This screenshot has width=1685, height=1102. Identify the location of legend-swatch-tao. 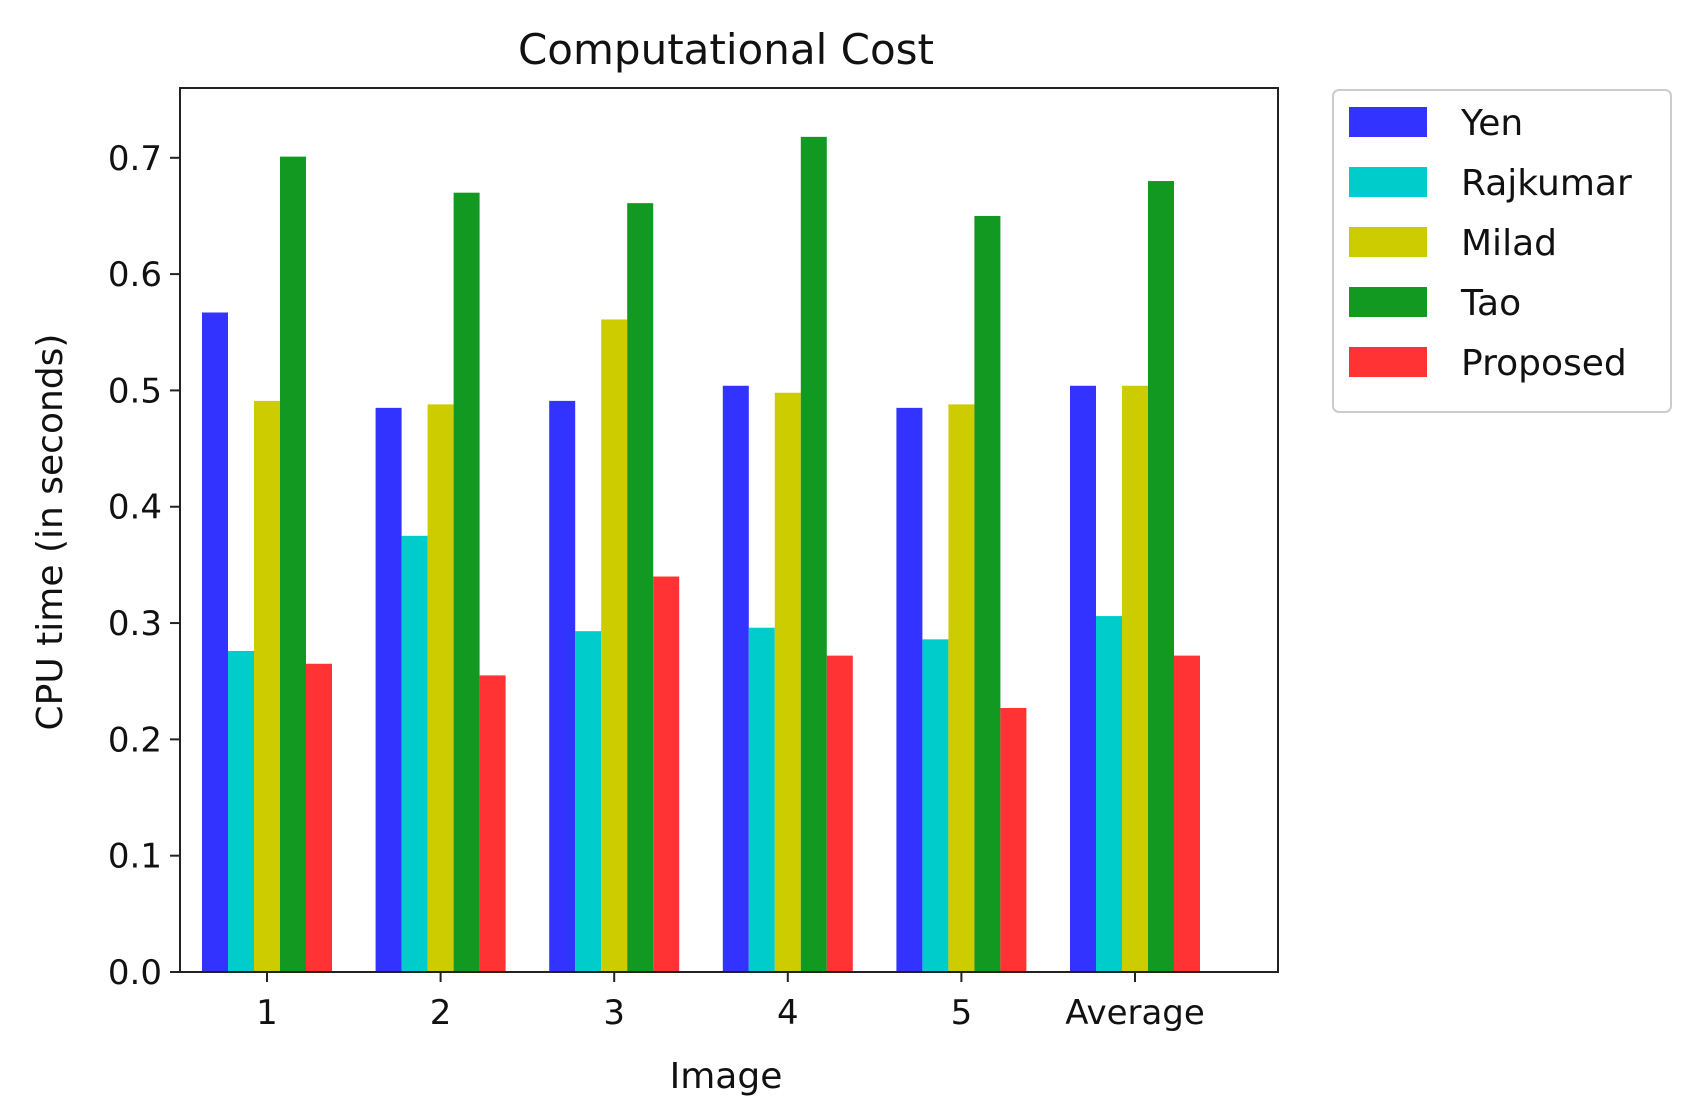
(1388, 302).